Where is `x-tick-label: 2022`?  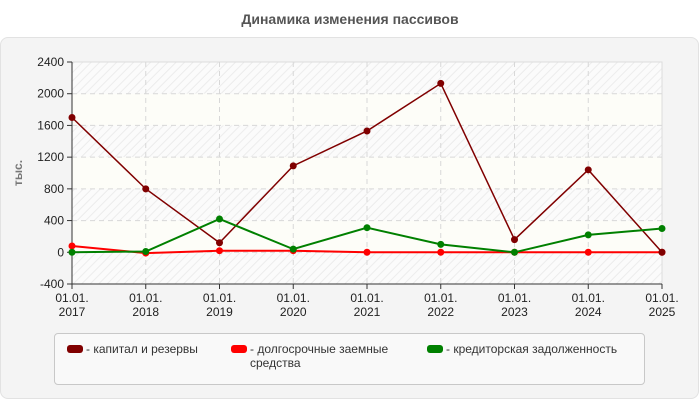
x-tick-label: 2022 is located at coordinates (440, 312).